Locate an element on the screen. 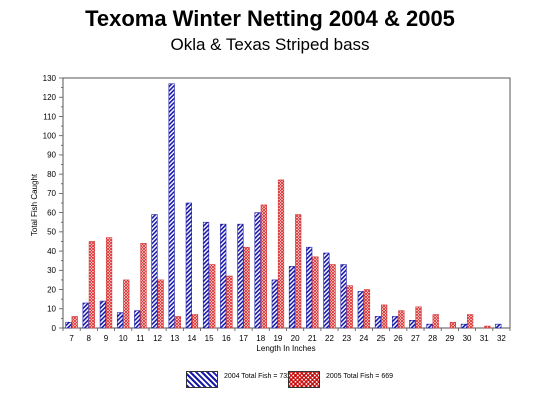 The height and width of the screenshot is (405, 540). y-tick-label: 0 is located at coordinates (54, 328).